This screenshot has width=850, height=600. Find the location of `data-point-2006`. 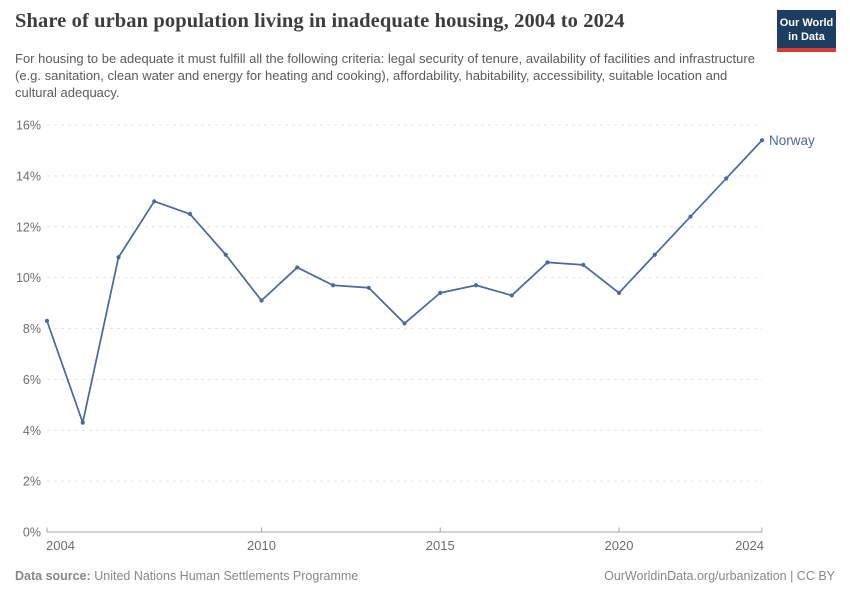

data-point-2006 is located at coordinates (118, 257).